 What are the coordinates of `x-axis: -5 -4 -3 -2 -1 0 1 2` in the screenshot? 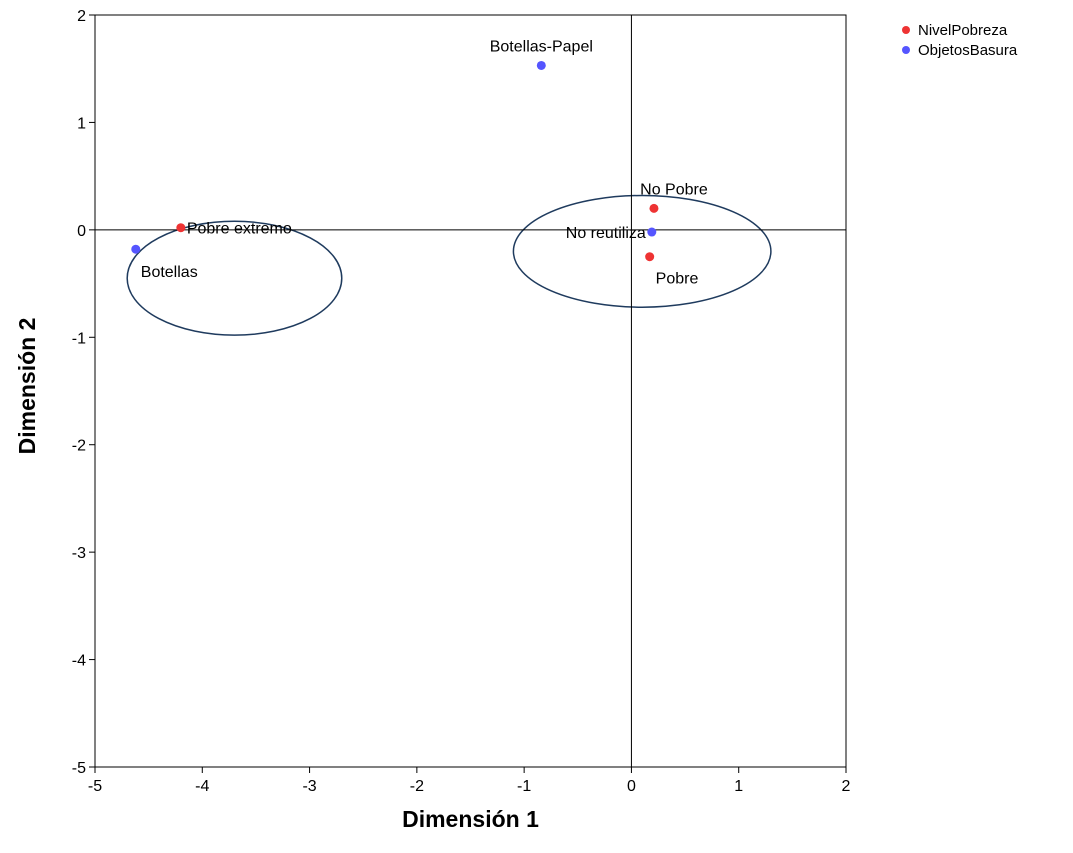 It's located at (469, 781).